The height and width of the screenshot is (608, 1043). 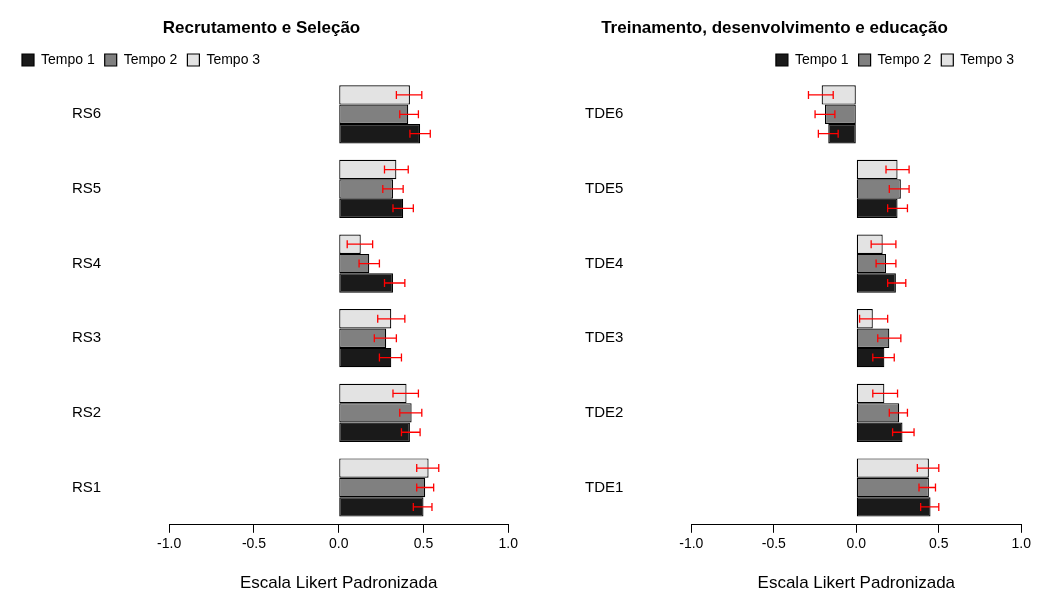 I want to click on y-tick-label: RS6, so click(x=86, y=113).